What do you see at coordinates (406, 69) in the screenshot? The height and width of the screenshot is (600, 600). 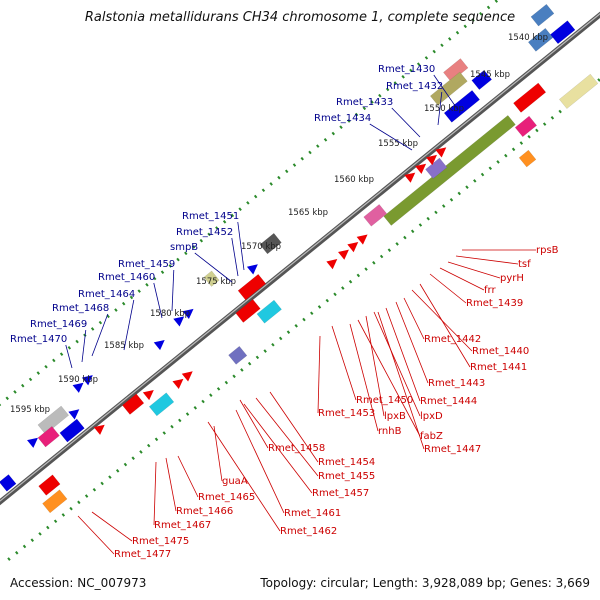 I see `gene-label-forward: Rmet_1430` at bounding box center [406, 69].